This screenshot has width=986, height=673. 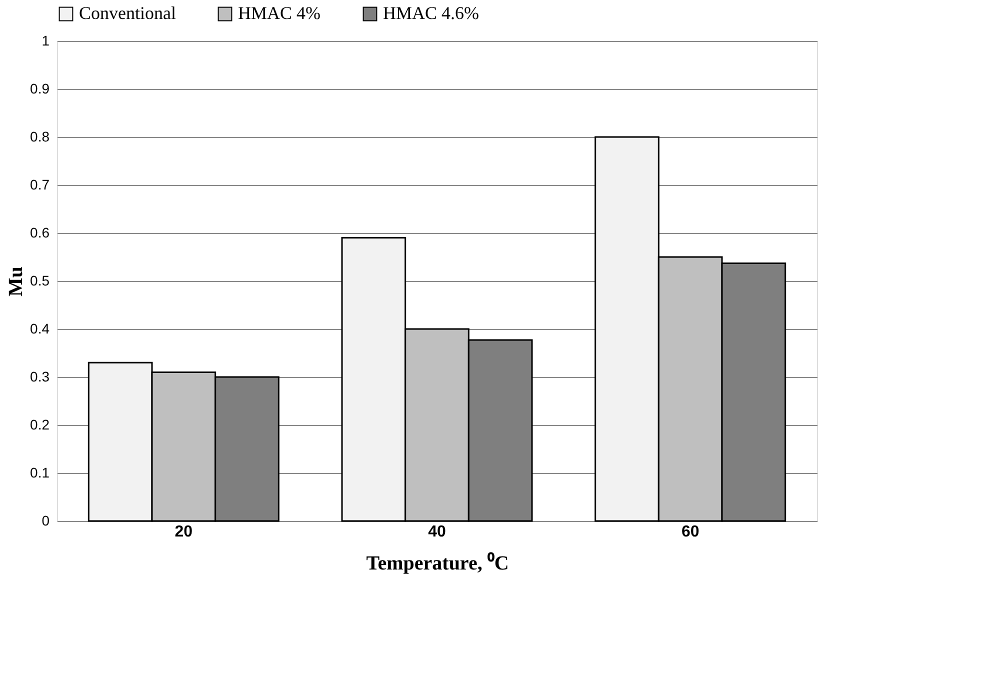 I want to click on y-tick-label: 0.8, so click(x=40, y=136).